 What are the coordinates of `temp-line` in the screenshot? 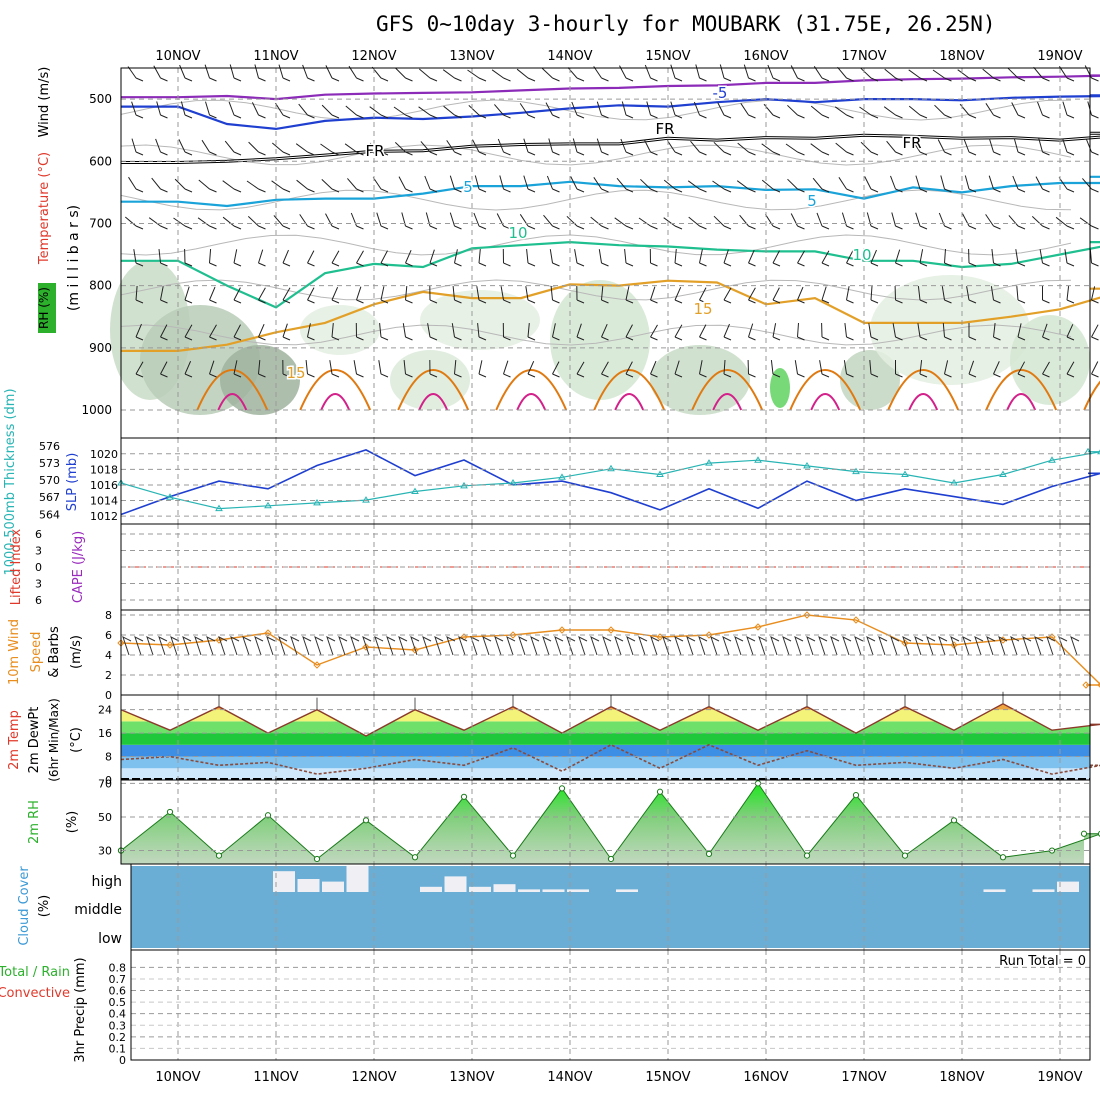 It's located at (610, 720).